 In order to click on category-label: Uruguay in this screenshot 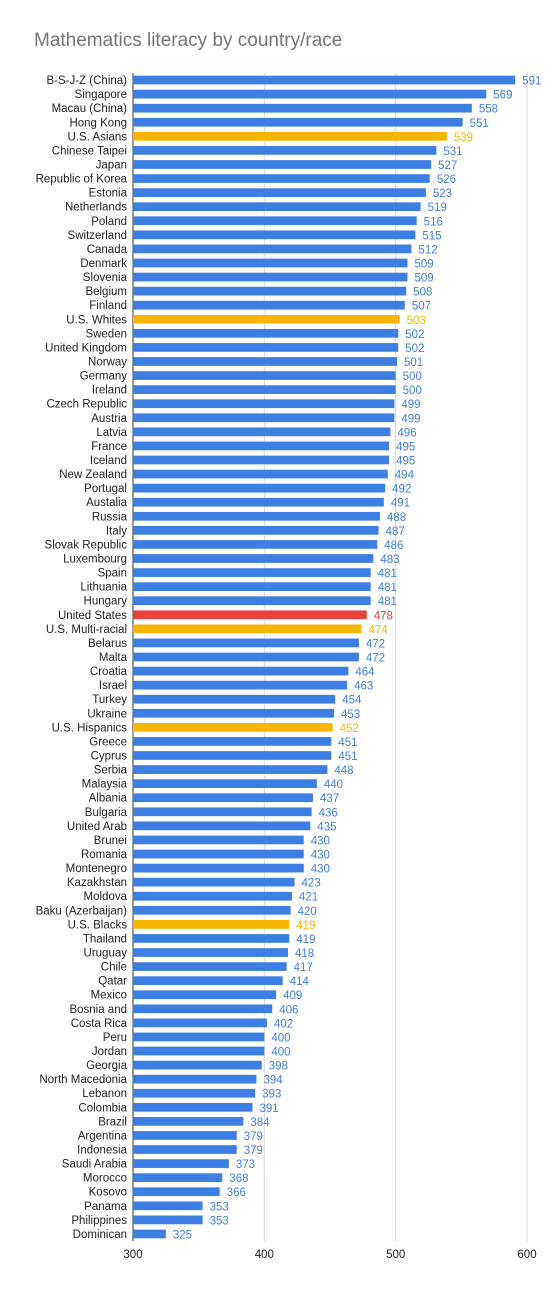, I will do `click(106, 954)`.